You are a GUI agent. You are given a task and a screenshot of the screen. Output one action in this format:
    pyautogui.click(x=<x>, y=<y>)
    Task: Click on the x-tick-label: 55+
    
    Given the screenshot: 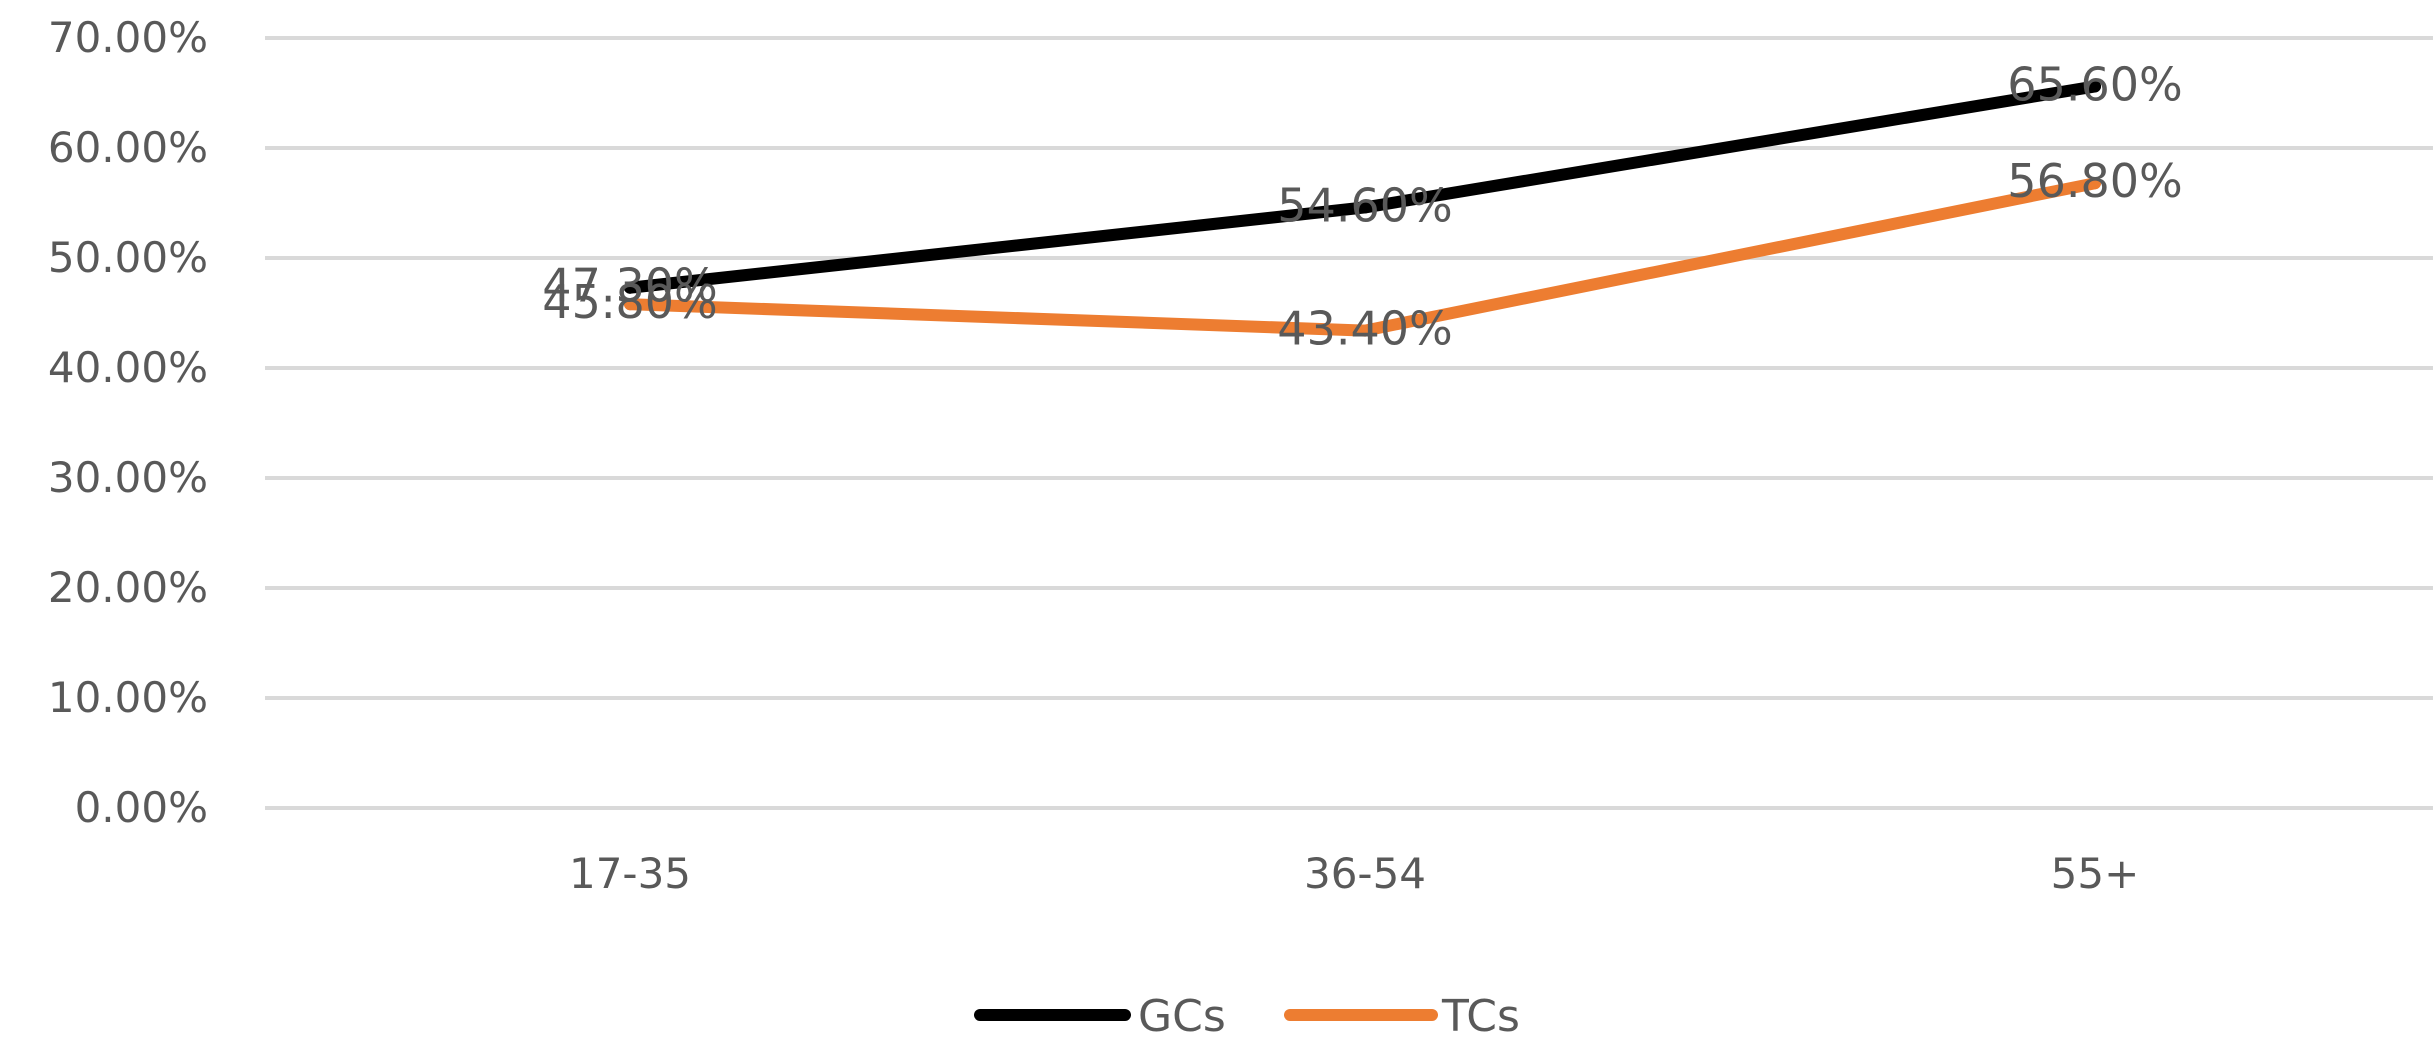 What is the action you would take?
    pyautogui.click(x=2095, y=873)
    